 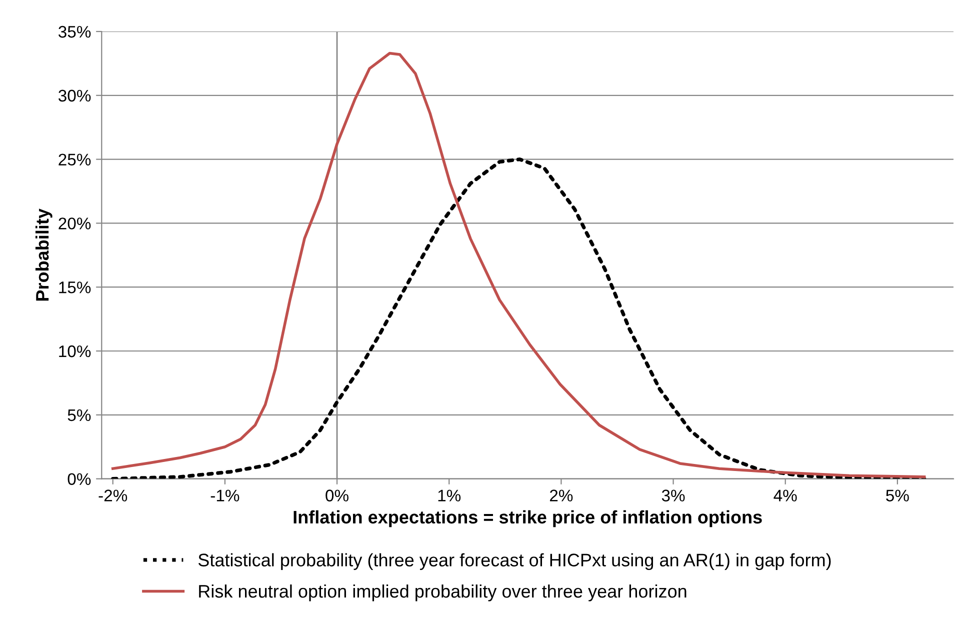 What do you see at coordinates (75, 351) in the screenshot?
I see `y-tick-label: 10%` at bounding box center [75, 351].